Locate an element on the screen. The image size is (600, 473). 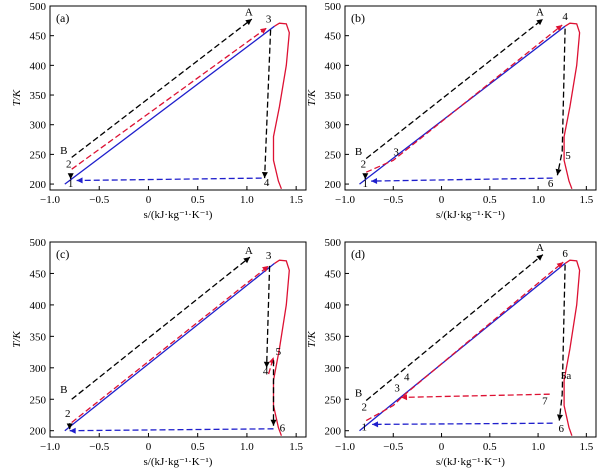
point-label: 1 is located at coordinates (71, 184).